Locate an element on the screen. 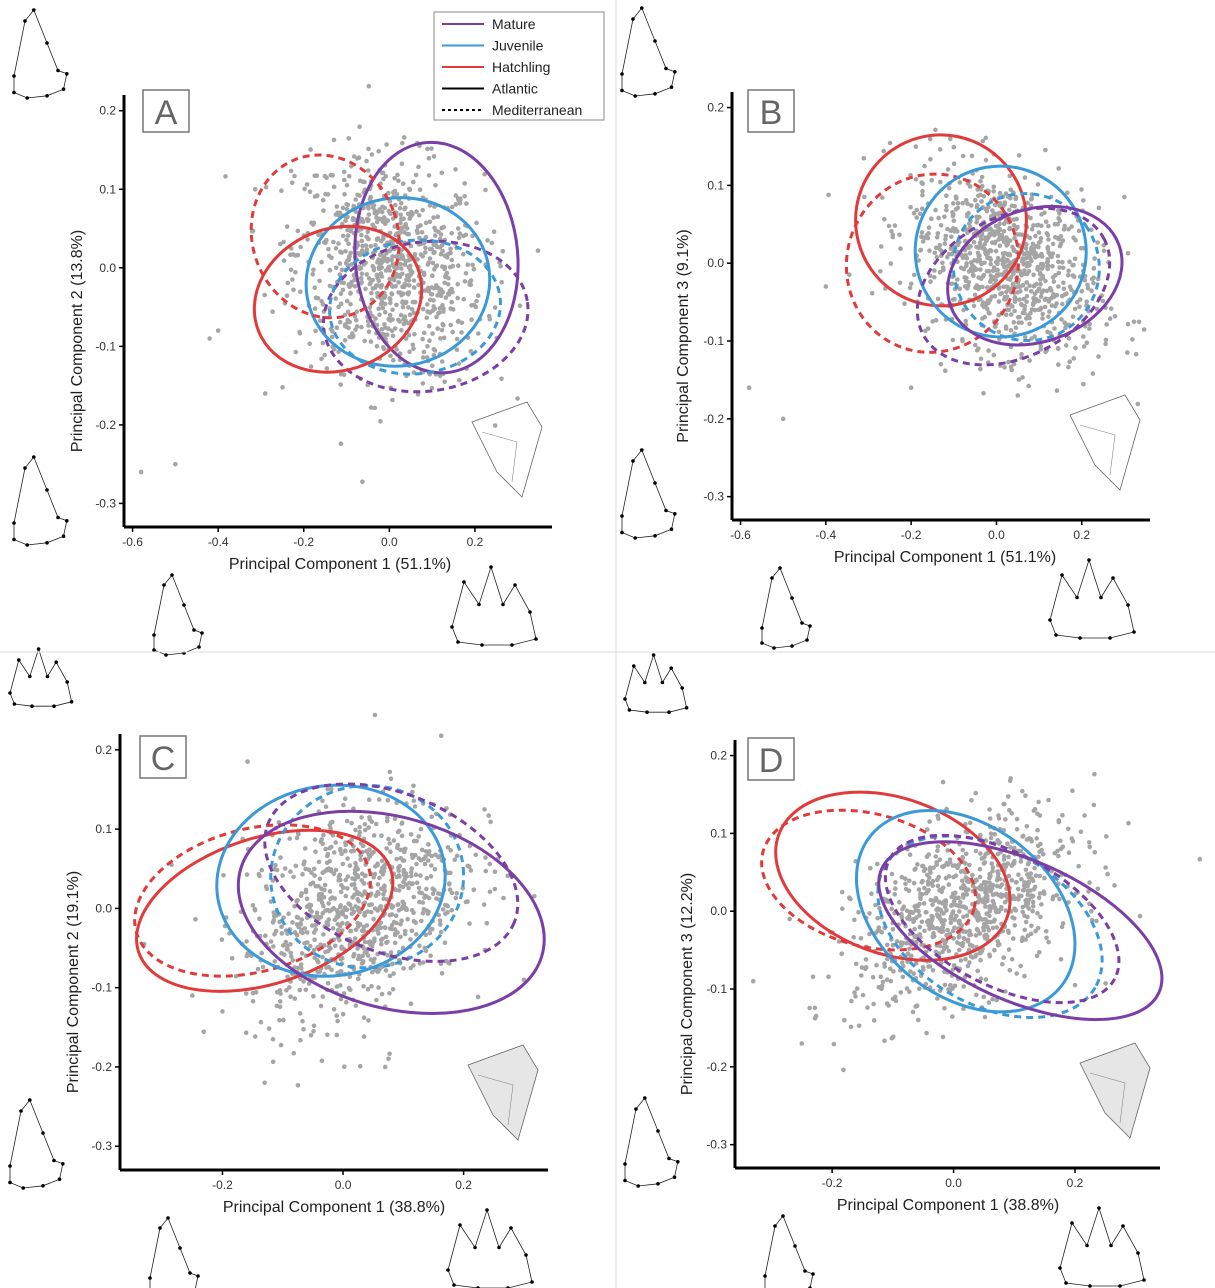 The width and height of the screenshot is (1215, 1288). landmark-outline-icon is located at coordinates (40, 54).